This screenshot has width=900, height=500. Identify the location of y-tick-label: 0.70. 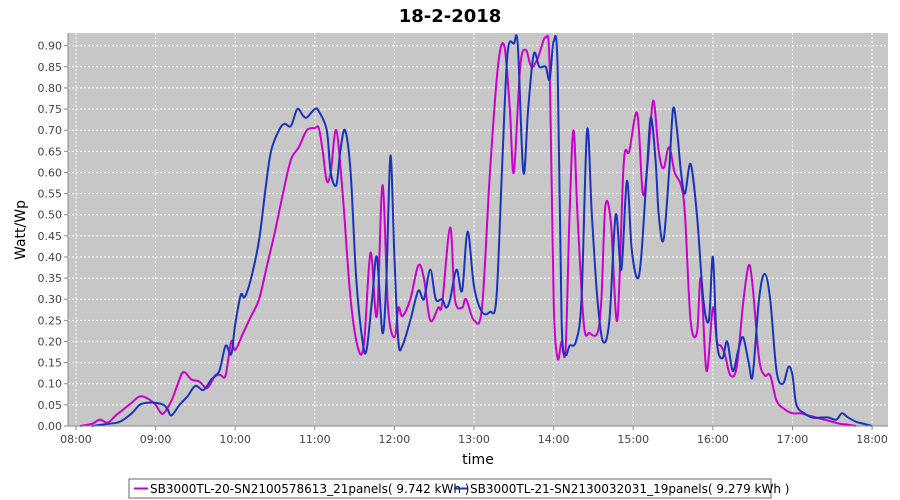
(50, 130).